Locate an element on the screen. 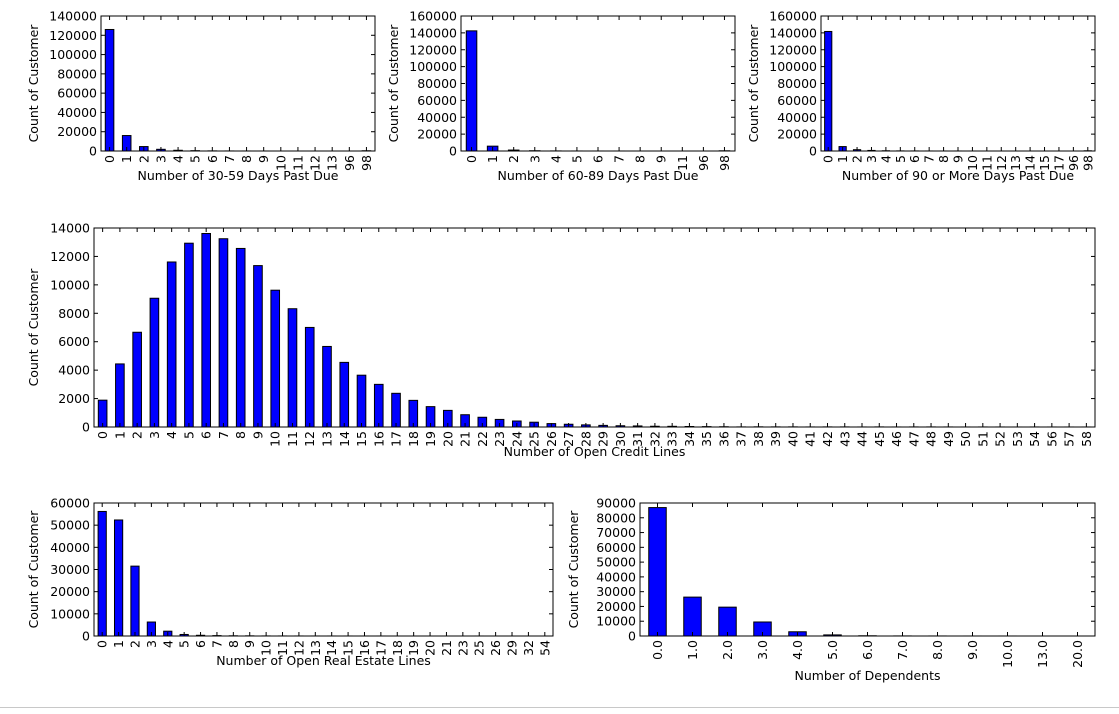 The image size is (1119, 714). x-tick-label: 16 is located at coordinates (364, 648).